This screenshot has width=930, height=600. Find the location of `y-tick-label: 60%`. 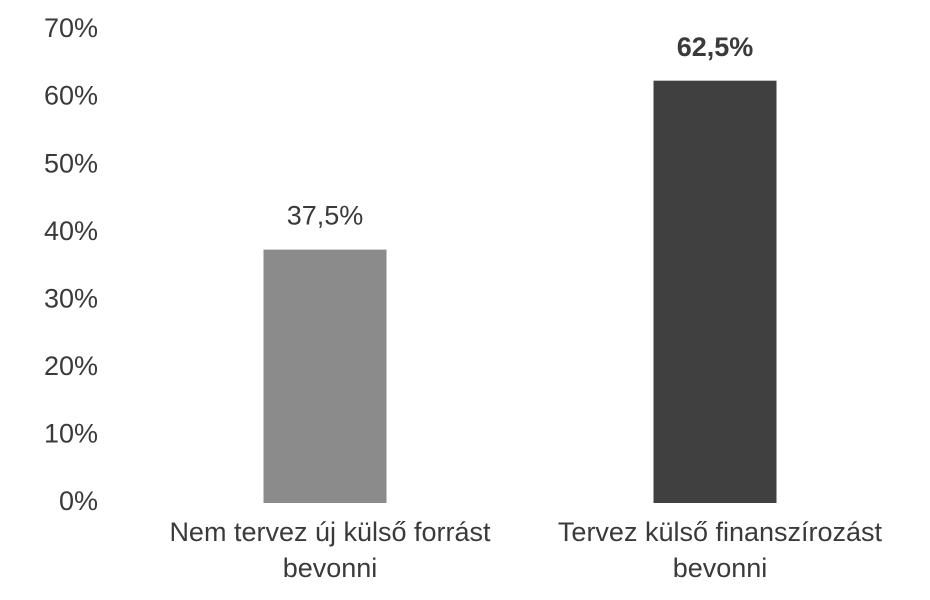

y-tick-label: 60% is located at coordinates (71, 96).